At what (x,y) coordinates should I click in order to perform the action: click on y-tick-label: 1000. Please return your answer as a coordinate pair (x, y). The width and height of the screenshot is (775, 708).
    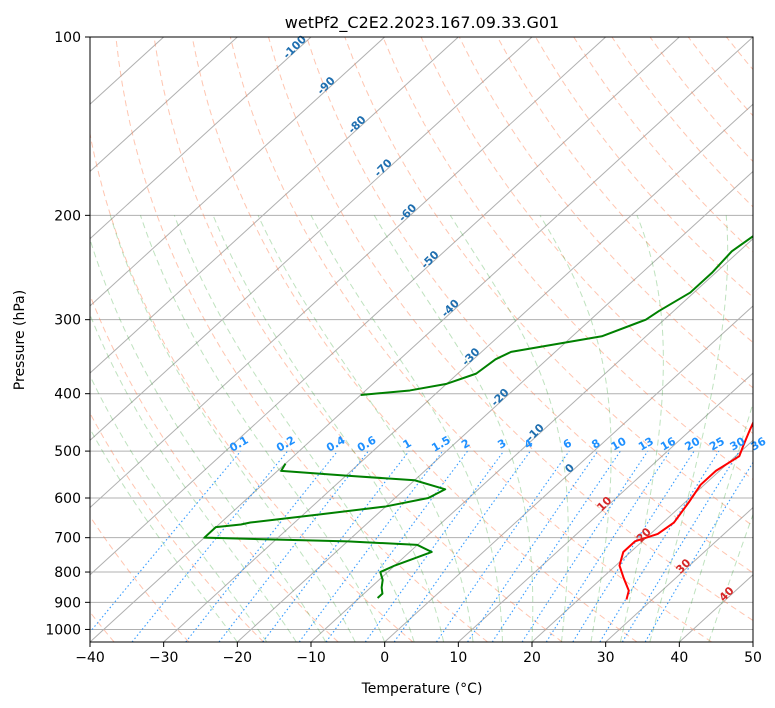
    Looking at the image, I should click on (63, 630).